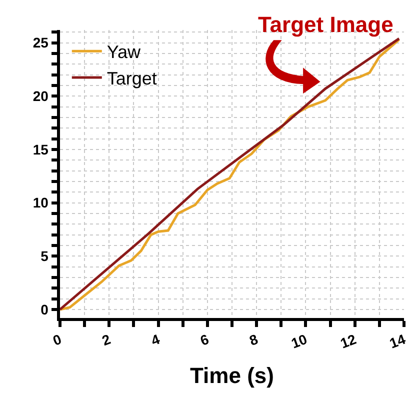 Image resolution: width=420 pixels, height=414 pixels. I want to click on x-tick-label: 8, so click(253, 339).